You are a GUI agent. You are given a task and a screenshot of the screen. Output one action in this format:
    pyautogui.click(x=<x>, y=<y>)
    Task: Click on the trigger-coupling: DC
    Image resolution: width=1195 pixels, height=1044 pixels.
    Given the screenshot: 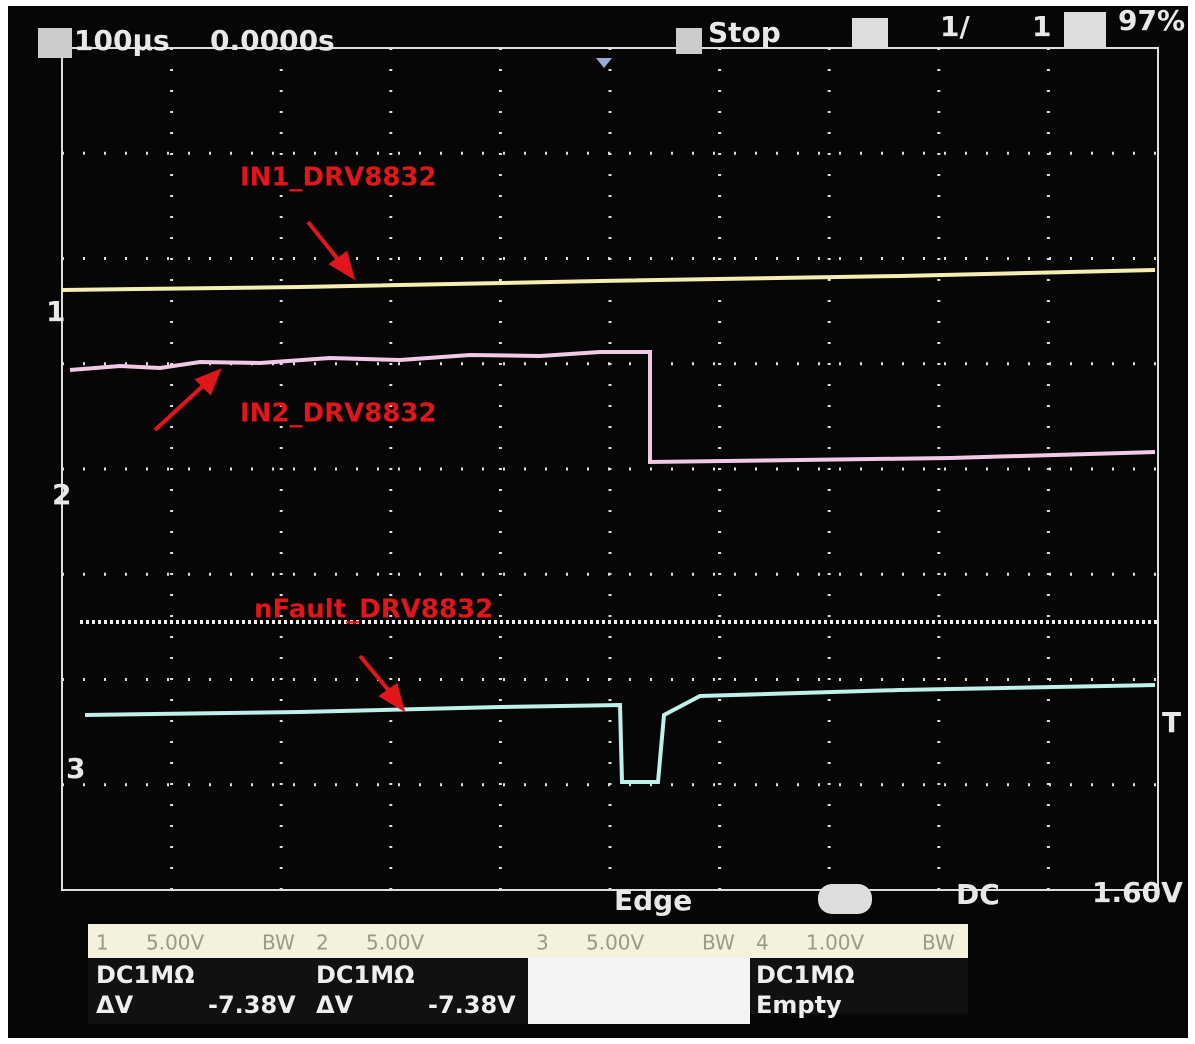 What is the action you would take?
    pyautogui.click(x=978, y=894)
    